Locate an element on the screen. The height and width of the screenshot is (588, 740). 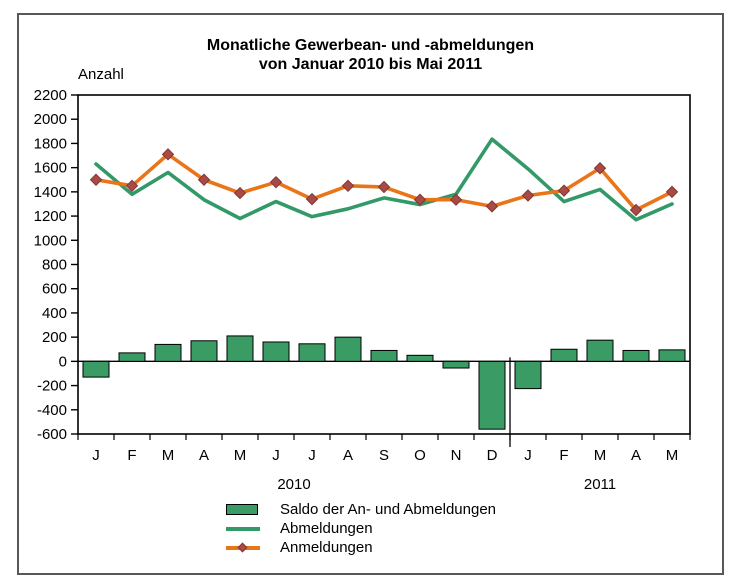
y-tick-label: 2000 is located at coordinates (50, 119).